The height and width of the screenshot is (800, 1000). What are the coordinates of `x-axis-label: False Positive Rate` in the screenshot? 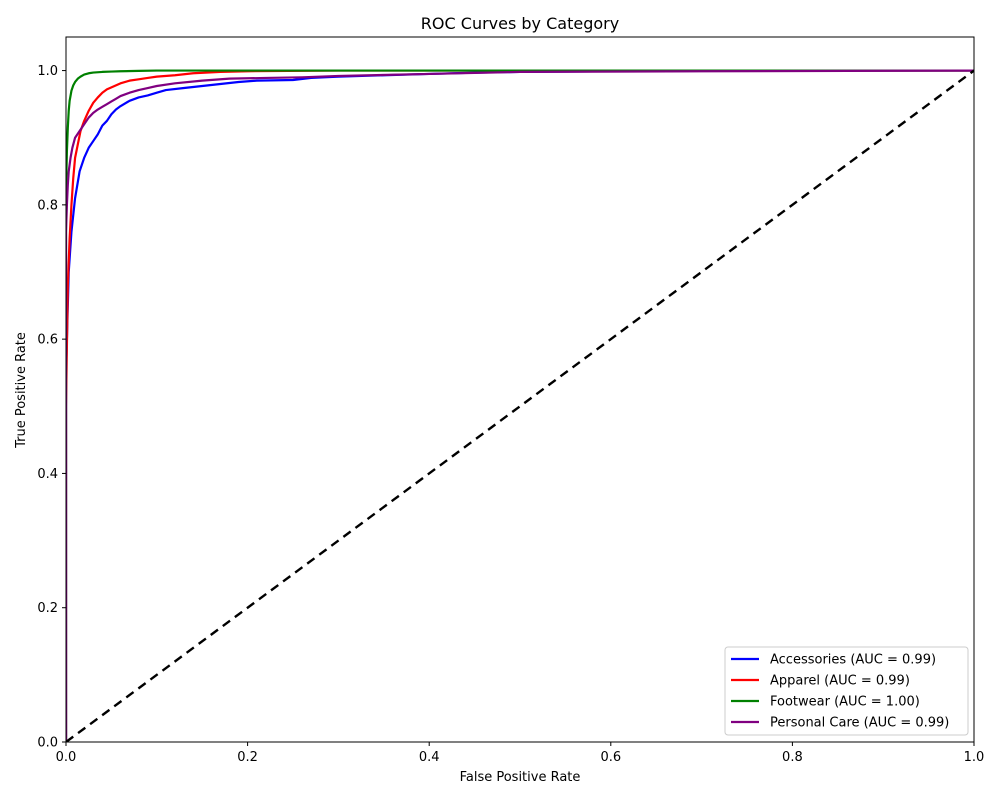 It's located at (520, 777).